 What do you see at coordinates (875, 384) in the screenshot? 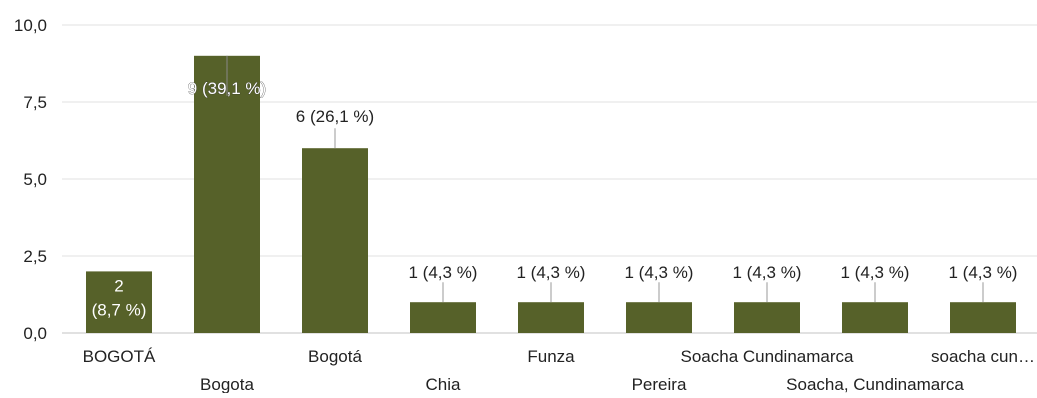
I see `x-tick-label: Soacha, Cundinamarca` at bounding box center [875, 384].